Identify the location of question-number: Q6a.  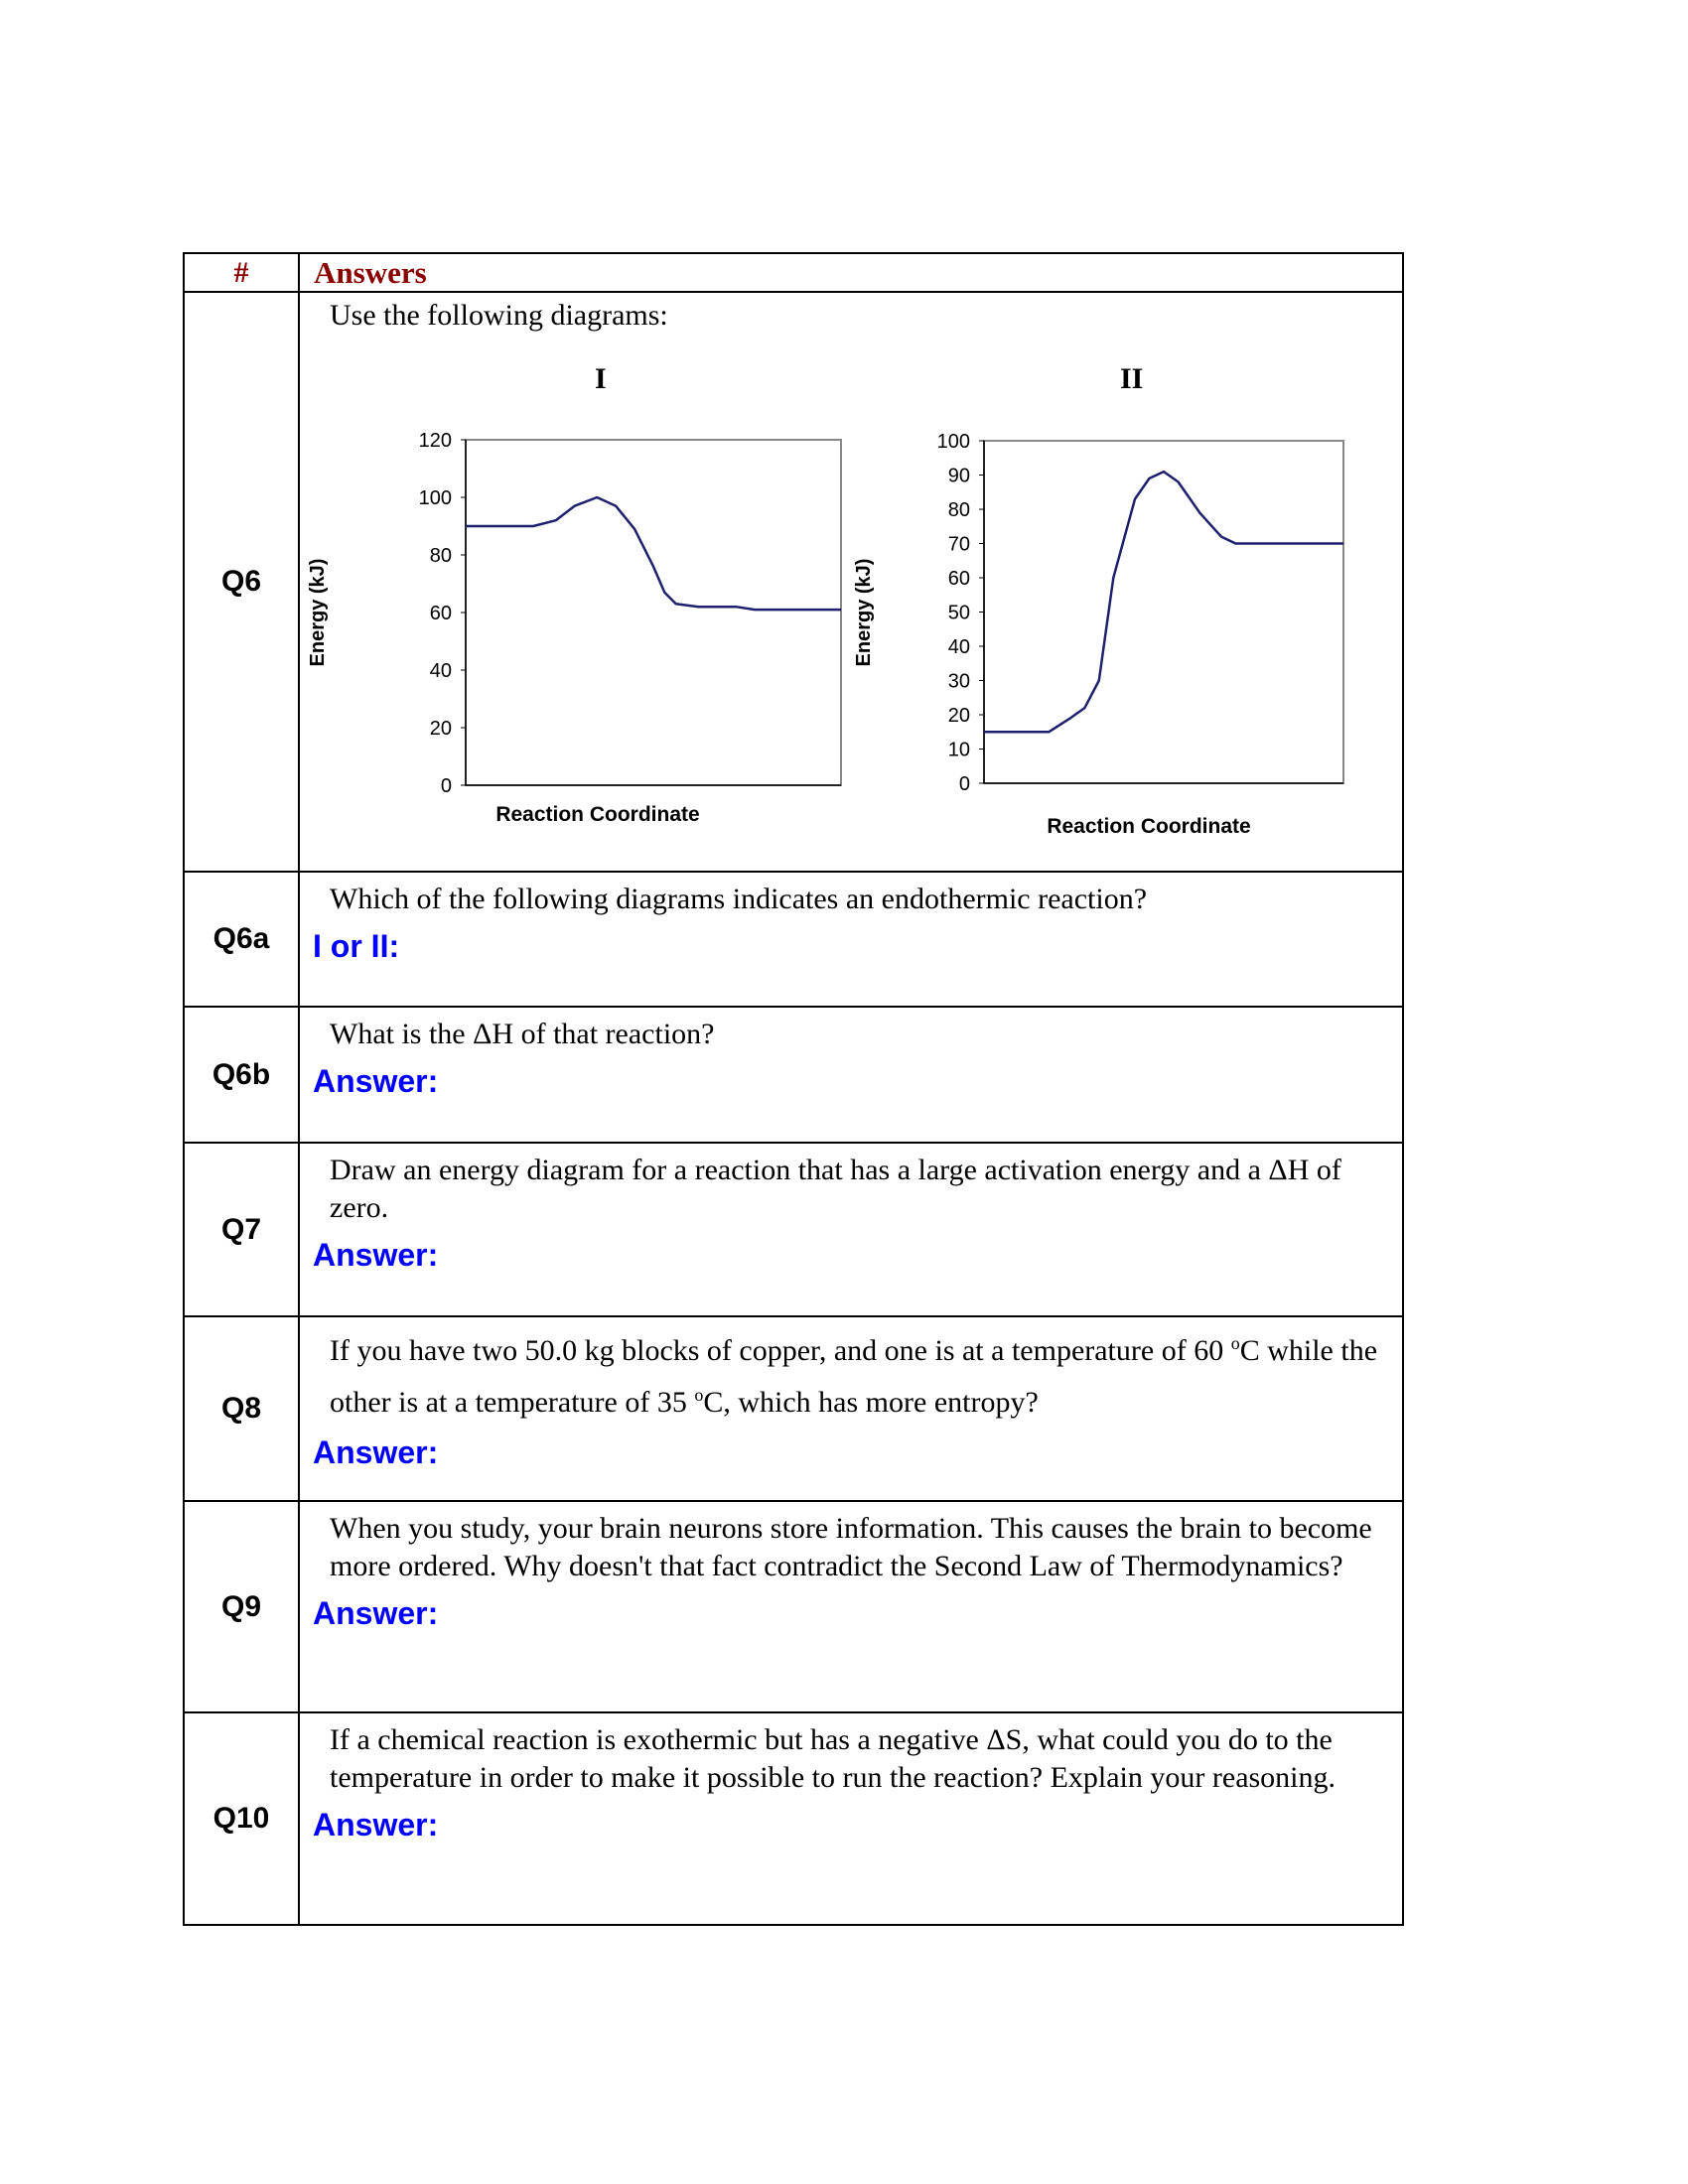
(241, 939).